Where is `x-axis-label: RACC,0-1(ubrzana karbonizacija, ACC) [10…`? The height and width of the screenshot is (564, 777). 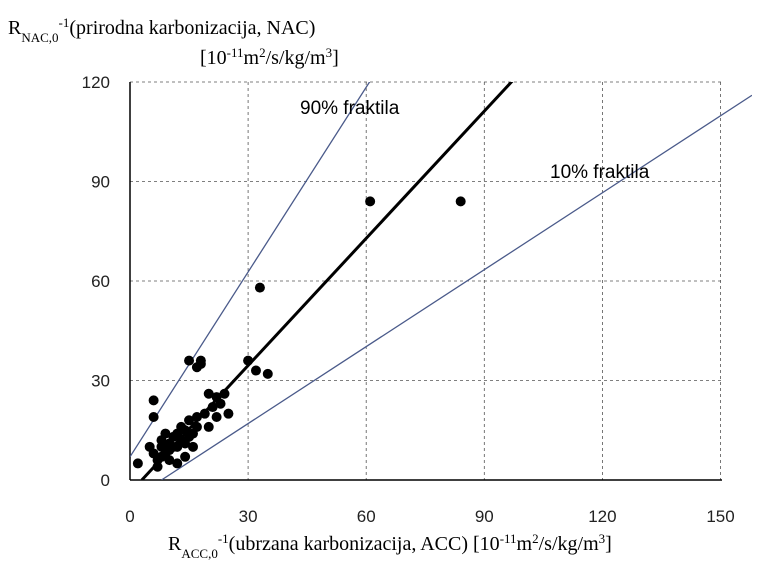 x-axis-label: RACC,0-1(ubrzana karbonizacija, ACC) [10… is located at coordinates (390, 546).